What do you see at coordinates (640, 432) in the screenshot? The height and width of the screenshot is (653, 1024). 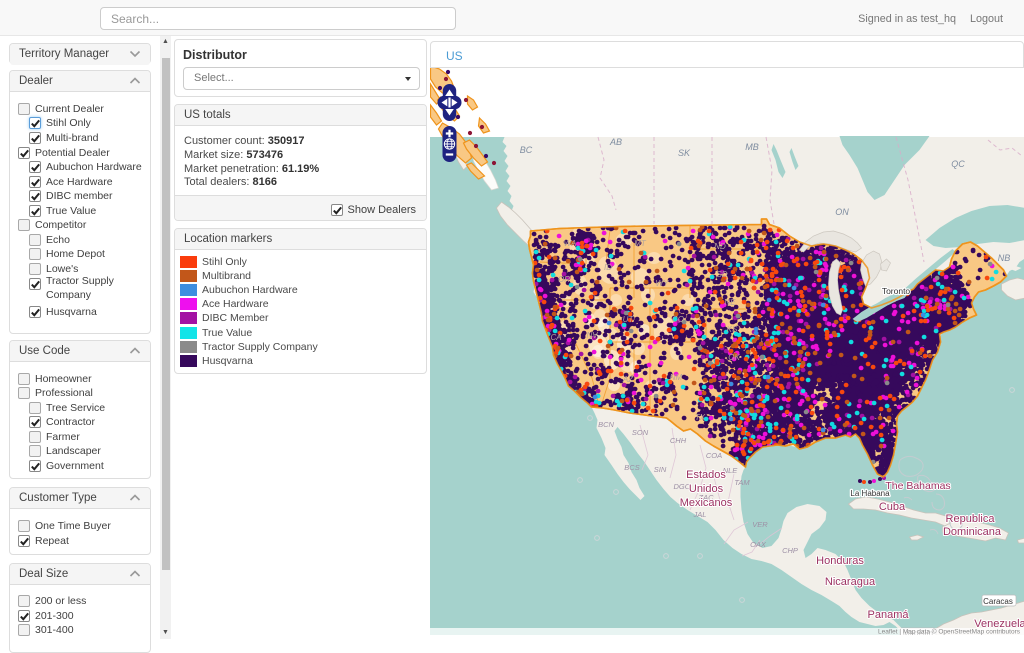 I see `svg-text: SON` at bounding box center [640, 432].